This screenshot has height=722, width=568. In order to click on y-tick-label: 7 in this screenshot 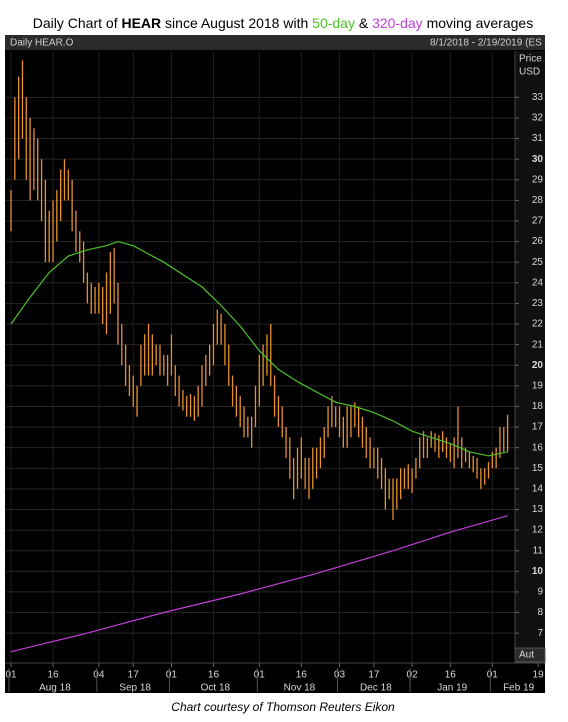, I will do `click(540, 633)`.